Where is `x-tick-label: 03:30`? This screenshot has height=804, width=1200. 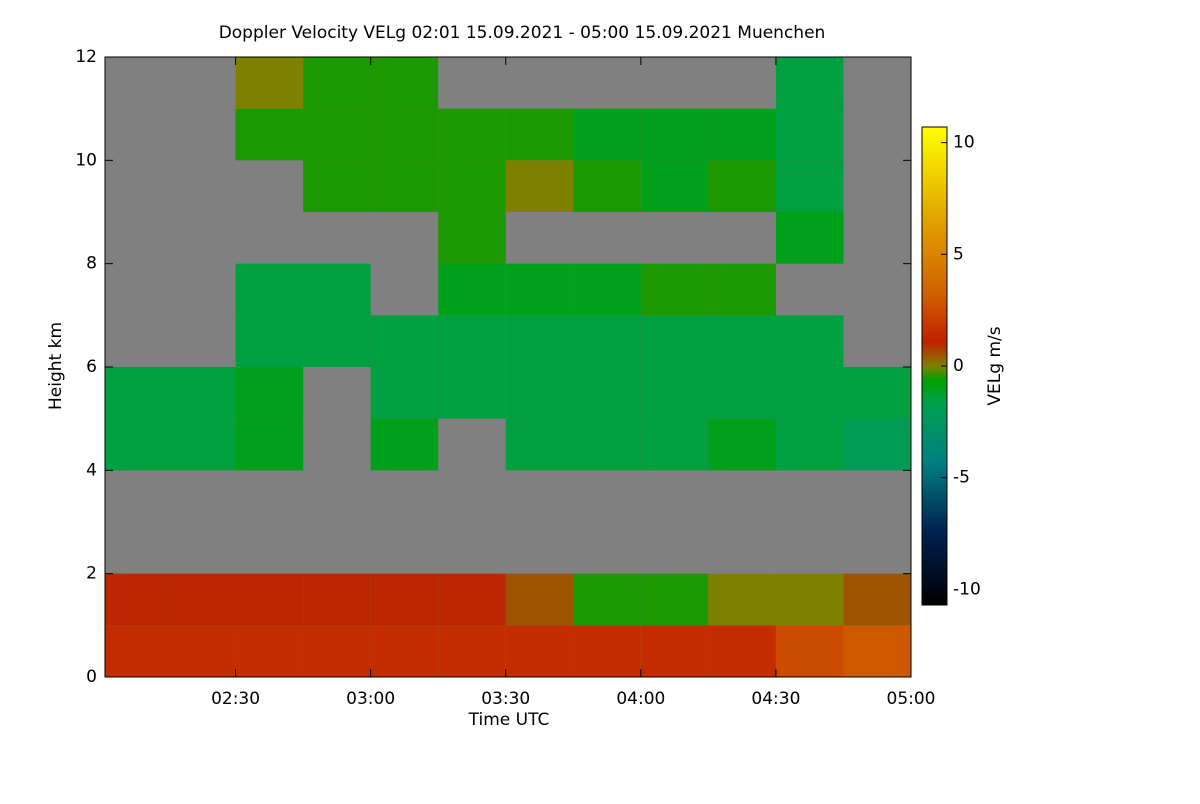 x-tick-label: 03:30 is located at coordinates (505, 699).